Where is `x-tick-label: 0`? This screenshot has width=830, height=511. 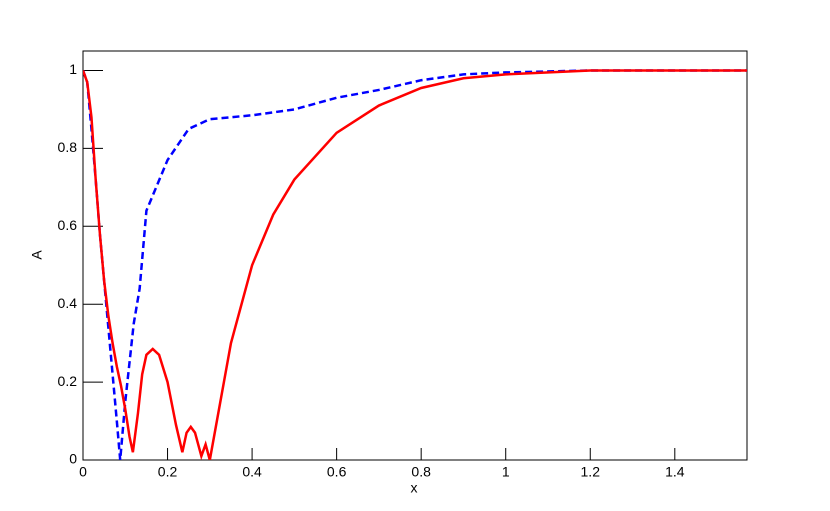 x-tick-label: 0 is located at coordinates (83, 472).